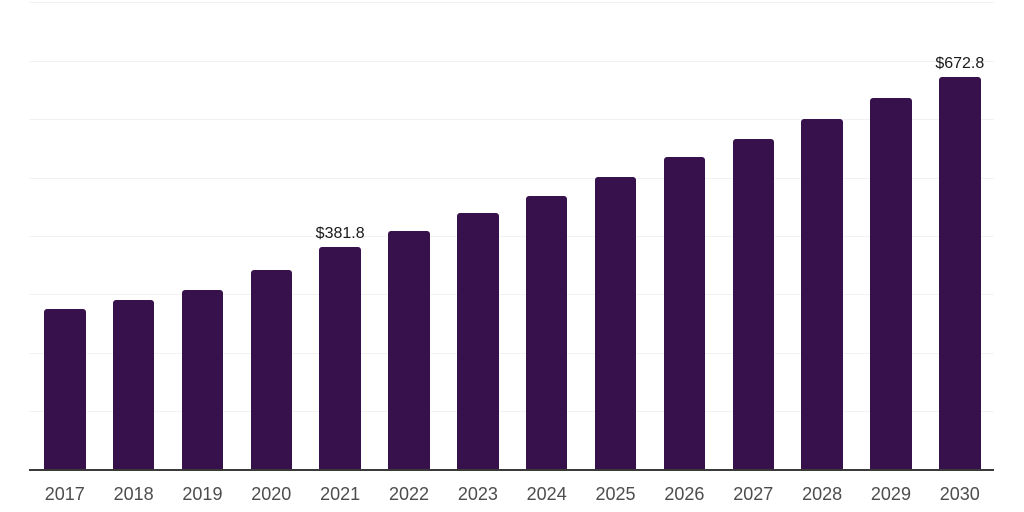  I want to click on bar-value-label: $381.8, so click(340, 233).